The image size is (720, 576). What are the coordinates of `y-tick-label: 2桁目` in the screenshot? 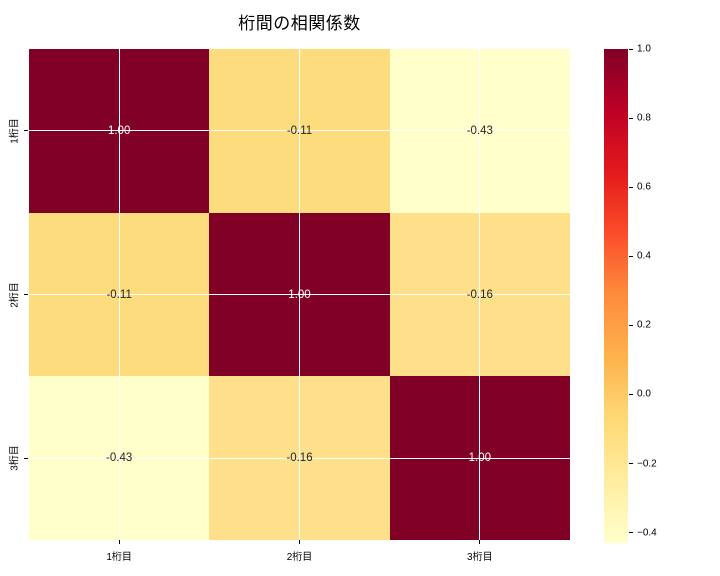 It's located at (15, 294).